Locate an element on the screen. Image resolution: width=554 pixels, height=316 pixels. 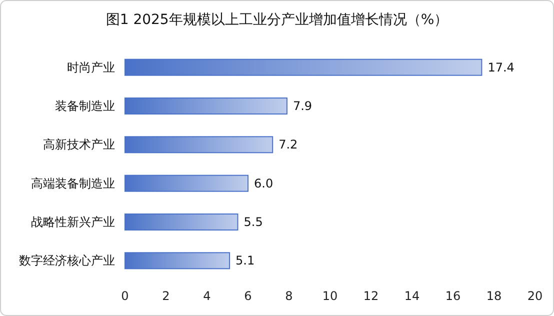
y-tick-label: 战略性新兴产业 is located at coordinates (73, 222).